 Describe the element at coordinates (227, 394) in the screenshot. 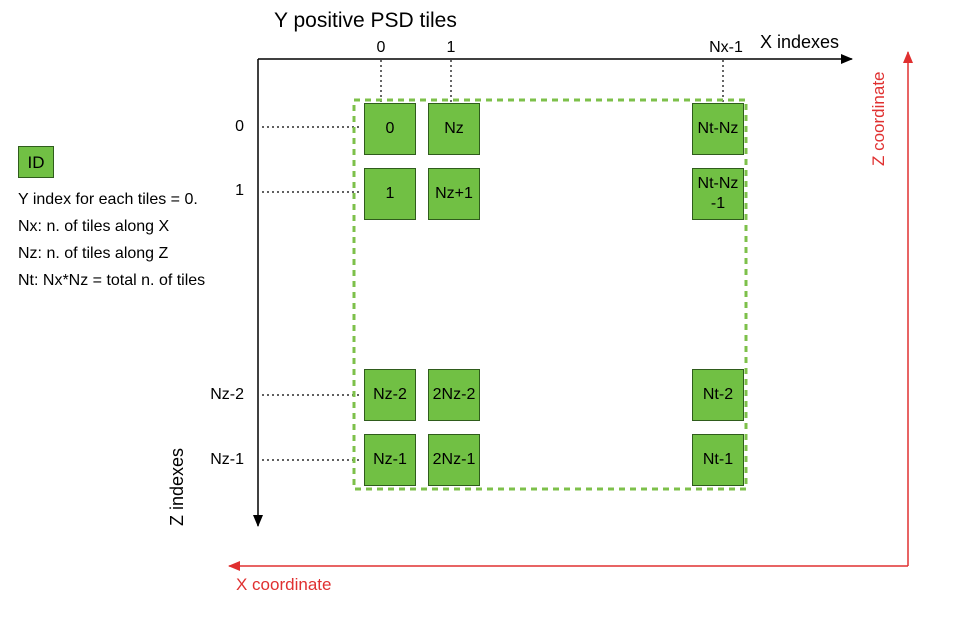

I see `z-tick-2: Nz-2` at that location.